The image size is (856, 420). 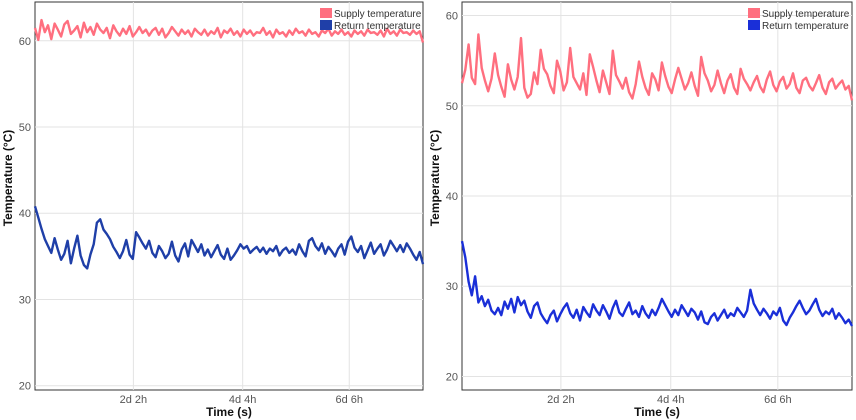 What do you see at coordinates (377, 26) in the screenshot?
I see `chart-0-legend-label-1: Return temperature` at bounding box center [377, 26].